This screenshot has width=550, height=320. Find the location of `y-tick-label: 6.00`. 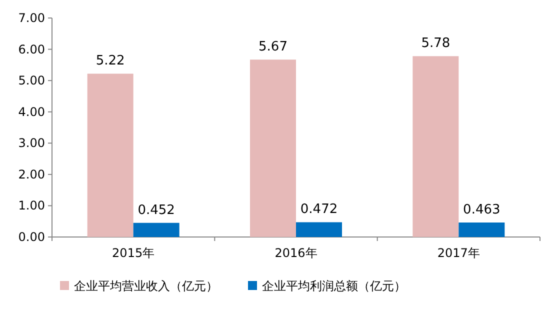

y-tick-label: 6.00 is located at coordinates (31, 49).